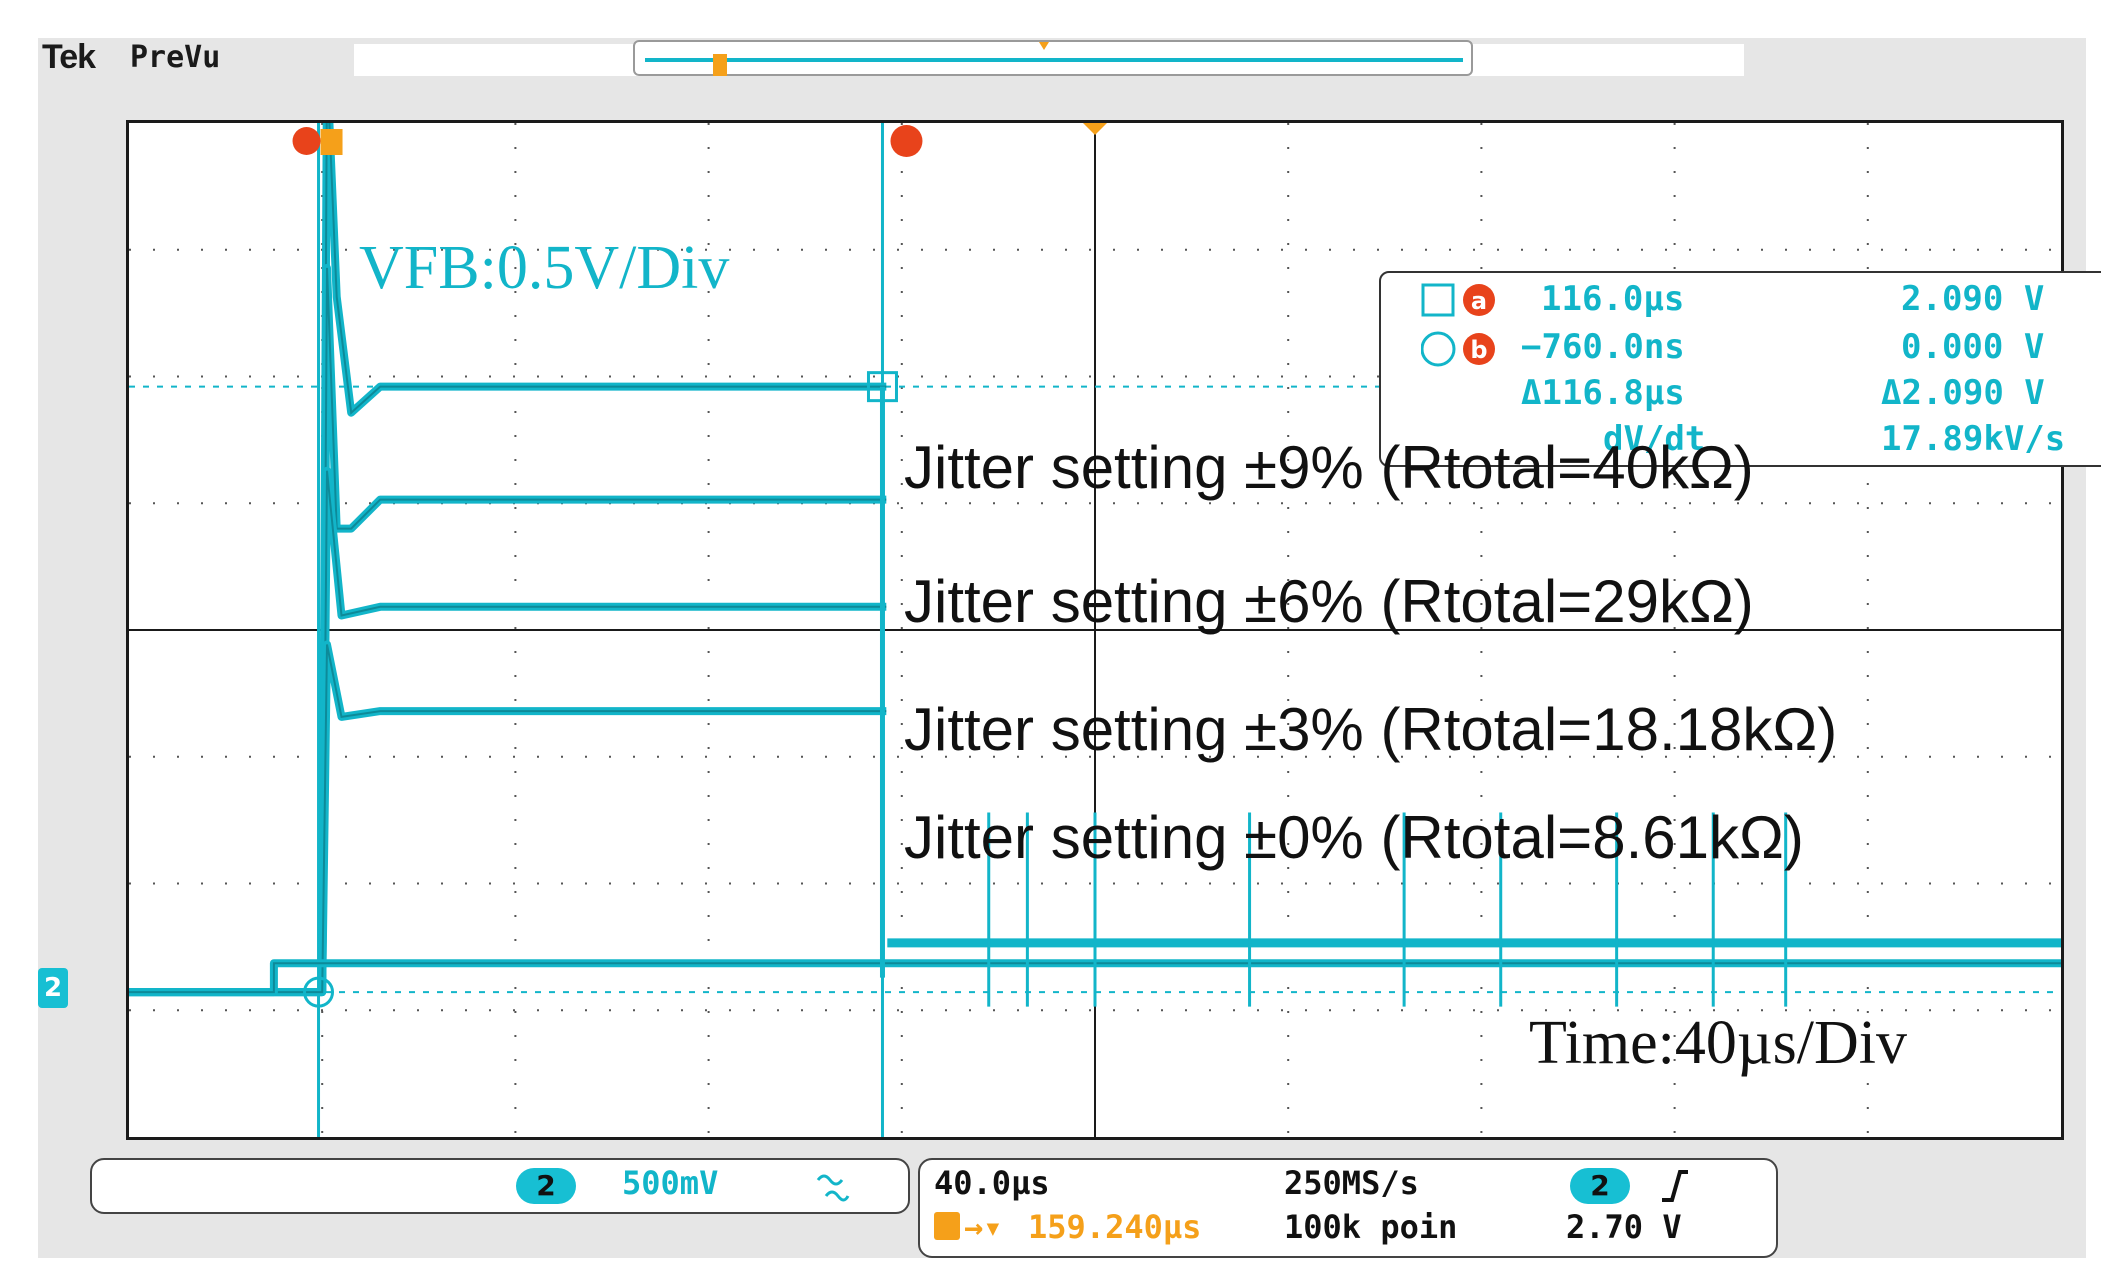  Describe the element at coordinates (1718, 1043) in the screenshot. I see `time-scale-label: Time:40µs/Div` at that location.